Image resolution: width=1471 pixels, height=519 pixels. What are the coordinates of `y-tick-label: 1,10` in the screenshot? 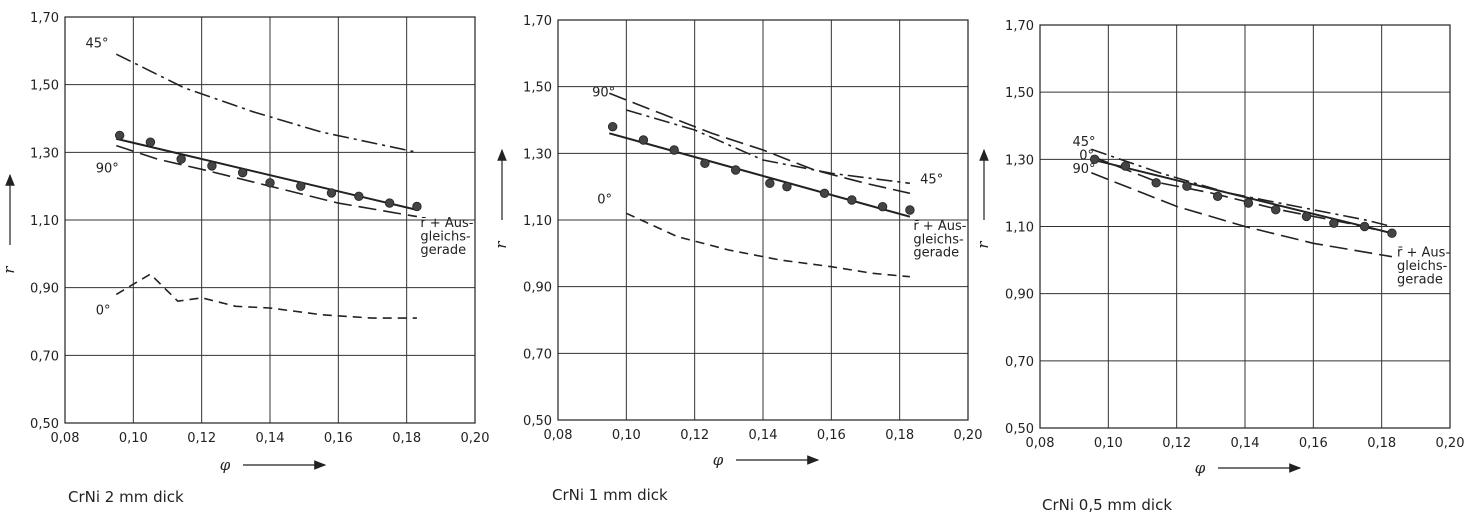 It's located at (44, 221).